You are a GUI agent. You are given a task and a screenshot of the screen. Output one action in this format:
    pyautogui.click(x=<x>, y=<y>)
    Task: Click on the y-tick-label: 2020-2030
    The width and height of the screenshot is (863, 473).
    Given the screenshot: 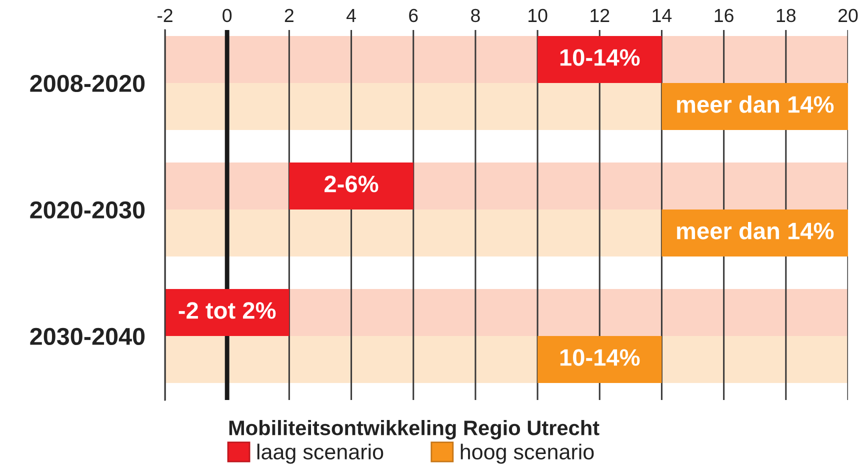 What is the action you would take?
    pyautogui.click(x=87, y=210)
    